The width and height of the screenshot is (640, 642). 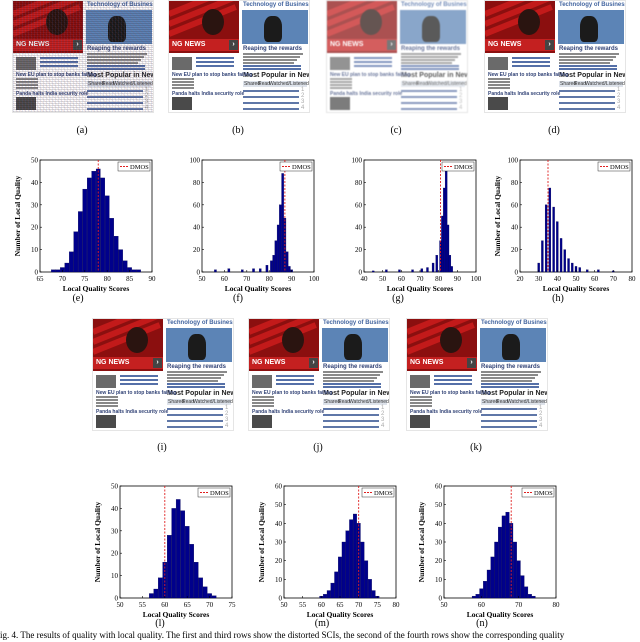 What do you see at coordinates (85, 279) in the screenshot?
I see `x-tick-label: 75` at bounding box center [85, 279].